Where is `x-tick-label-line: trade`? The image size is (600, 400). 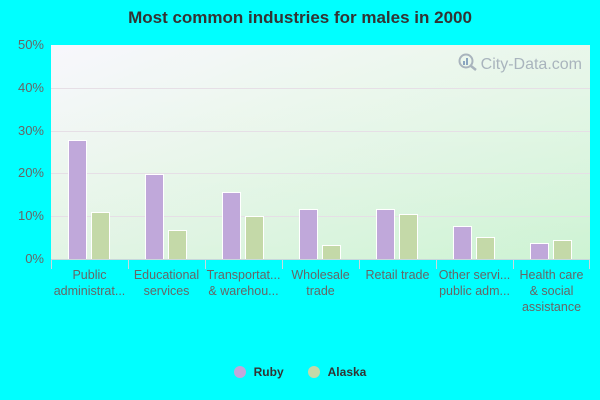 x-tick-label-line: trade is located at coordinates (320, 291).